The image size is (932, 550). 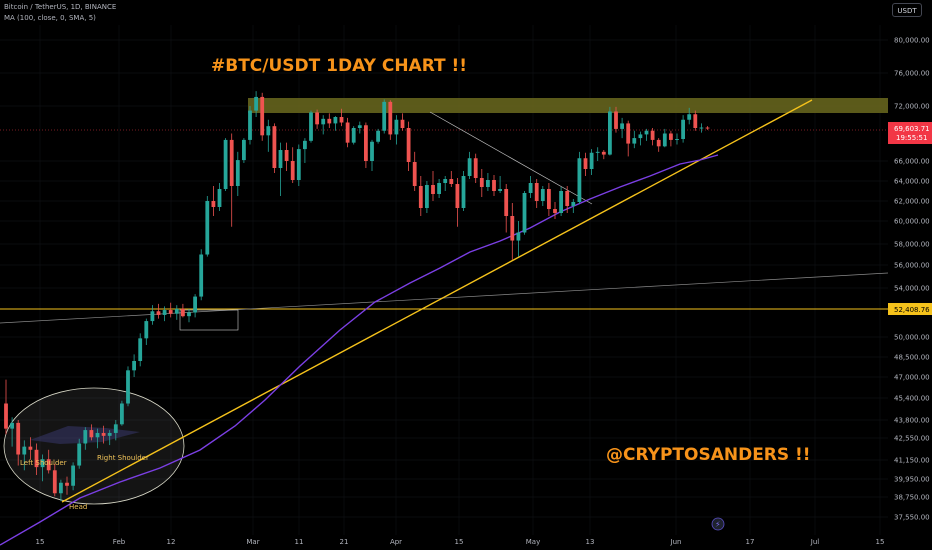 I want to click on y-tick-label: 38,750.00, so click(x=912, y=498).